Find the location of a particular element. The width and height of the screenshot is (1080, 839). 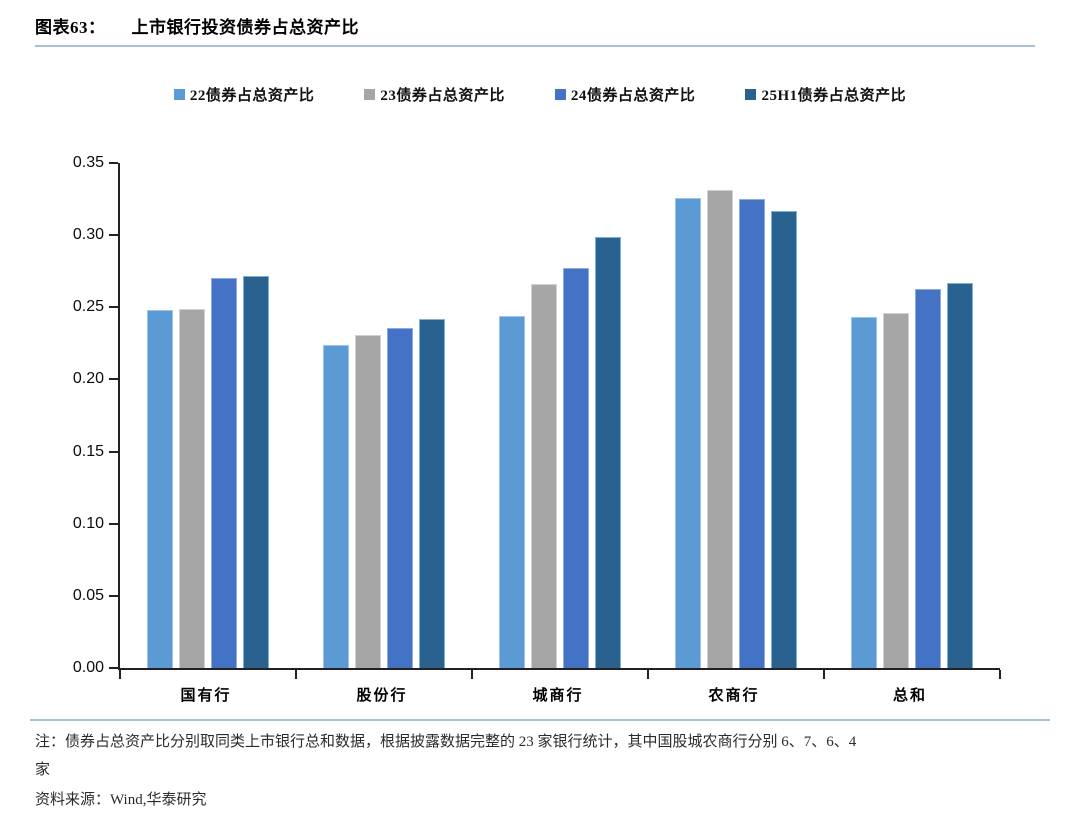

page-title: 上市银行投资债券占总资产比 is located at coordinates (245, 27).